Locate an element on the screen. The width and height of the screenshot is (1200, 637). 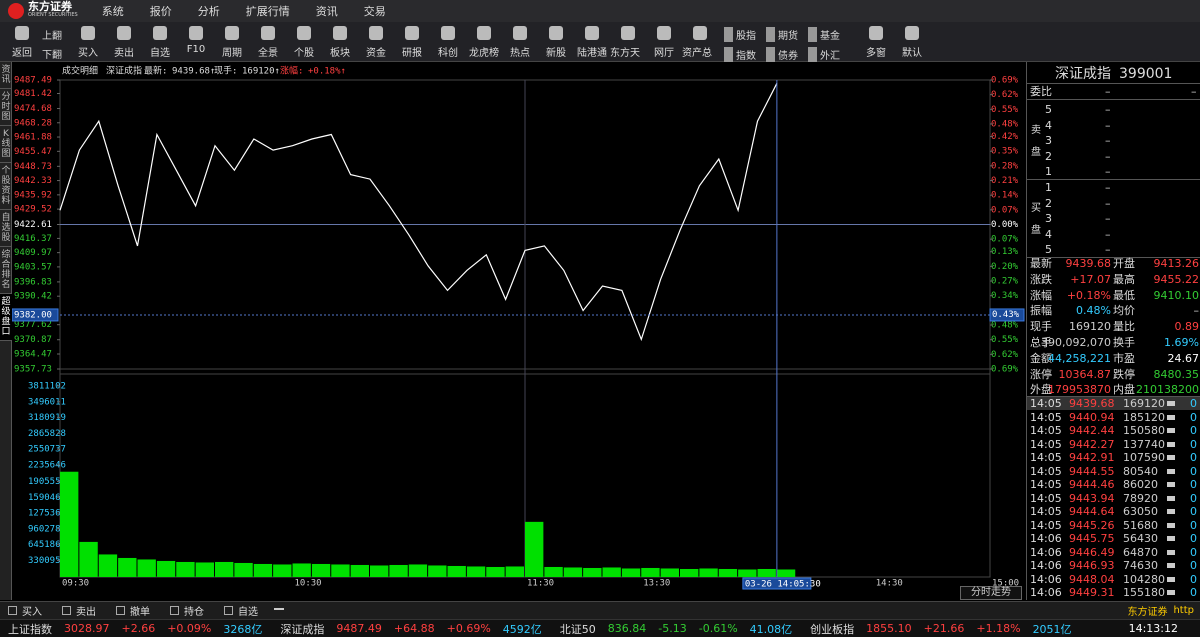
tool-button: 买入 is located at coordinates (88, 42).